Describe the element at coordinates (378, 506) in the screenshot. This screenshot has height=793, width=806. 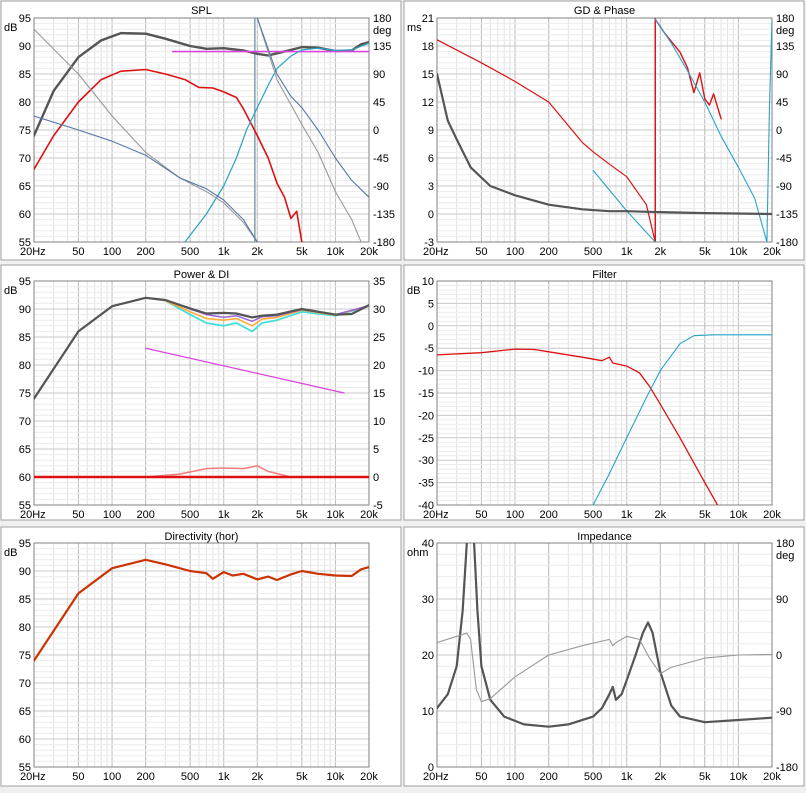
I see `y-right-tick-label: -5` at that location.